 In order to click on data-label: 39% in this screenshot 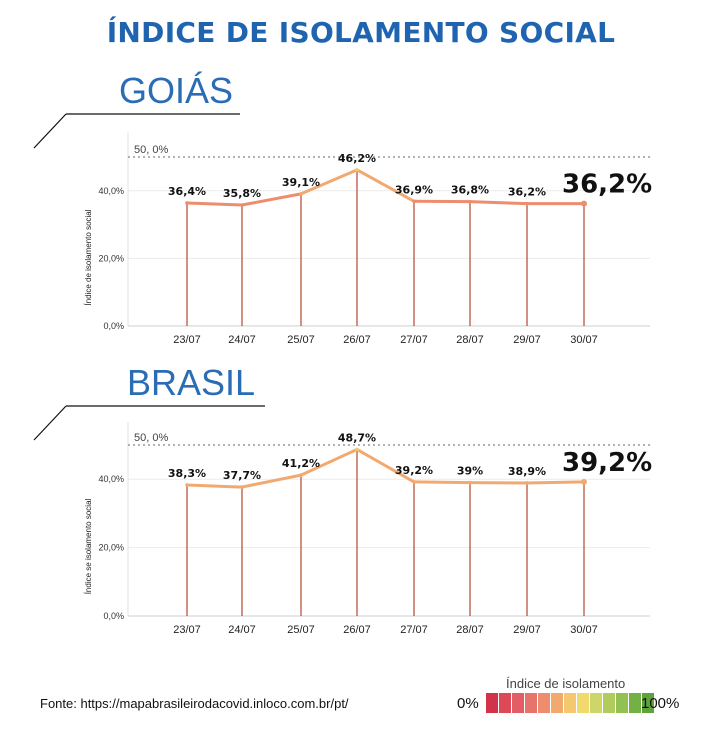, I will do `click(470, 471)`.